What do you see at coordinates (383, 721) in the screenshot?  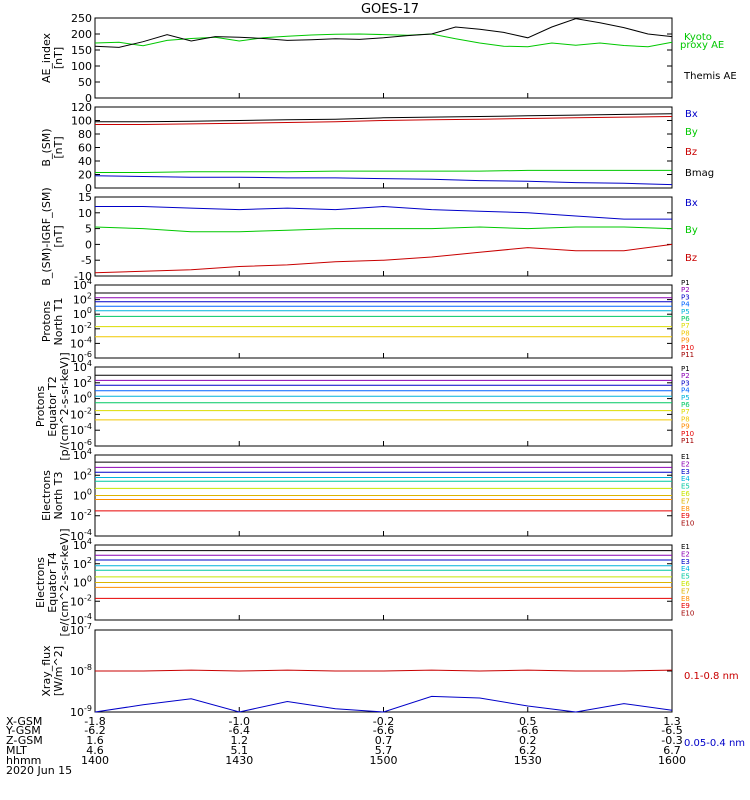 I see `orbit-value: -0.2` at bounding box center [383, 721].